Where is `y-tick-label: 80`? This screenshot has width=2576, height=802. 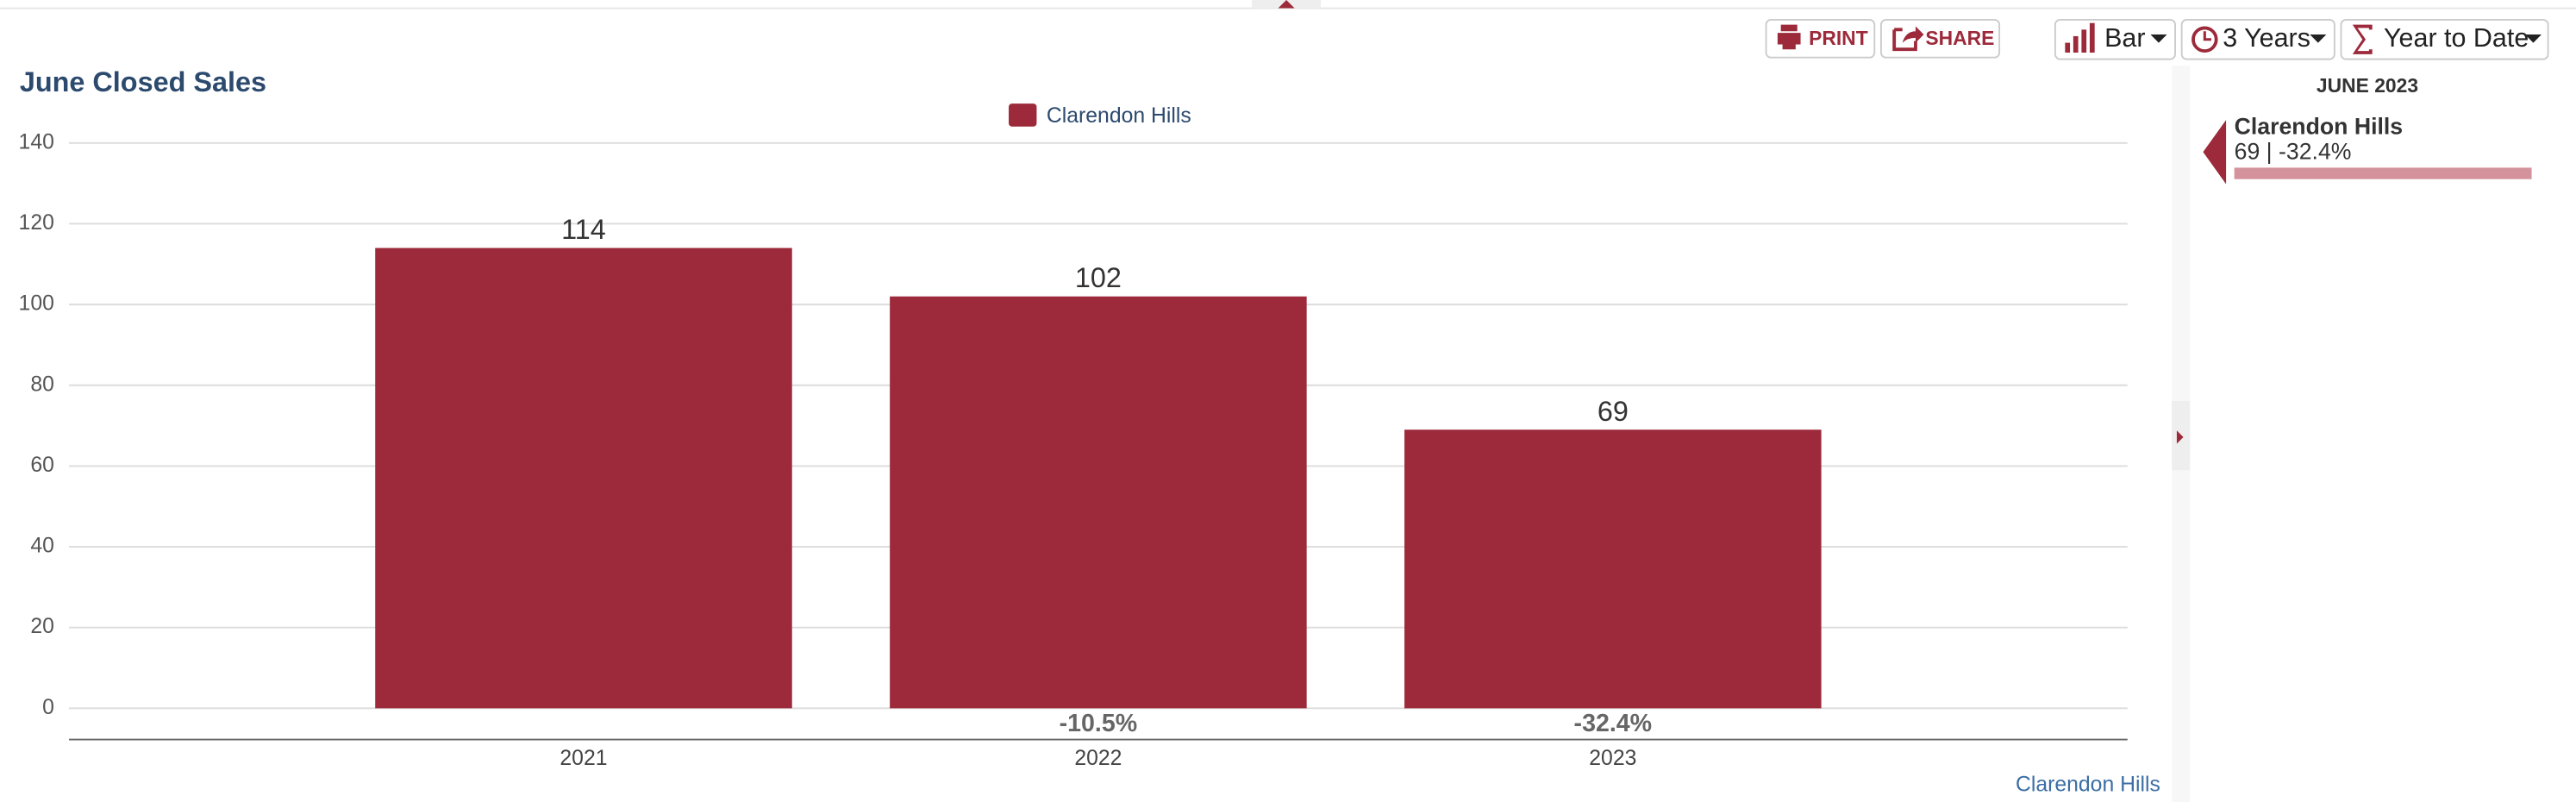 y-tick-label: 80 is located at coordinates (42, 384).